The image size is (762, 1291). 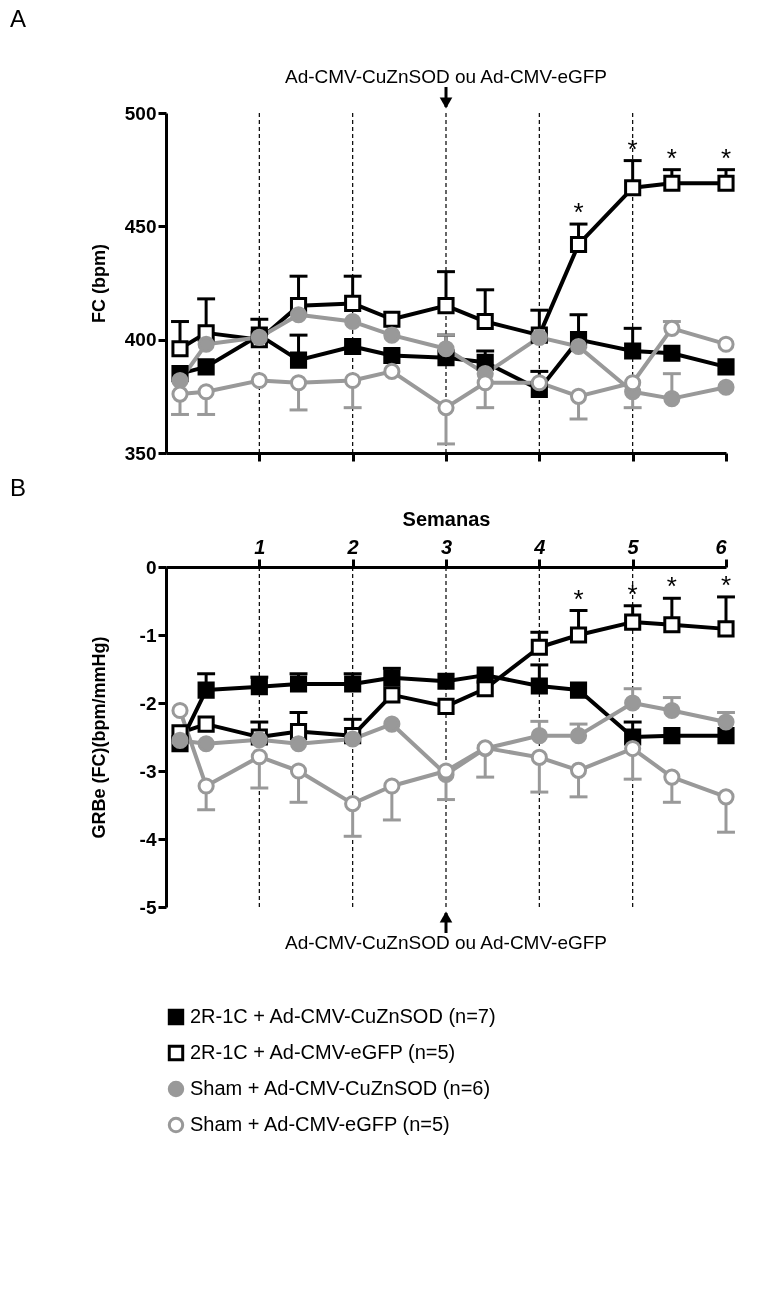 What do you see at coordinates (539, 546) in the screenshot?
I see `x-tick-label: 4` at bounding box center [539, 546].